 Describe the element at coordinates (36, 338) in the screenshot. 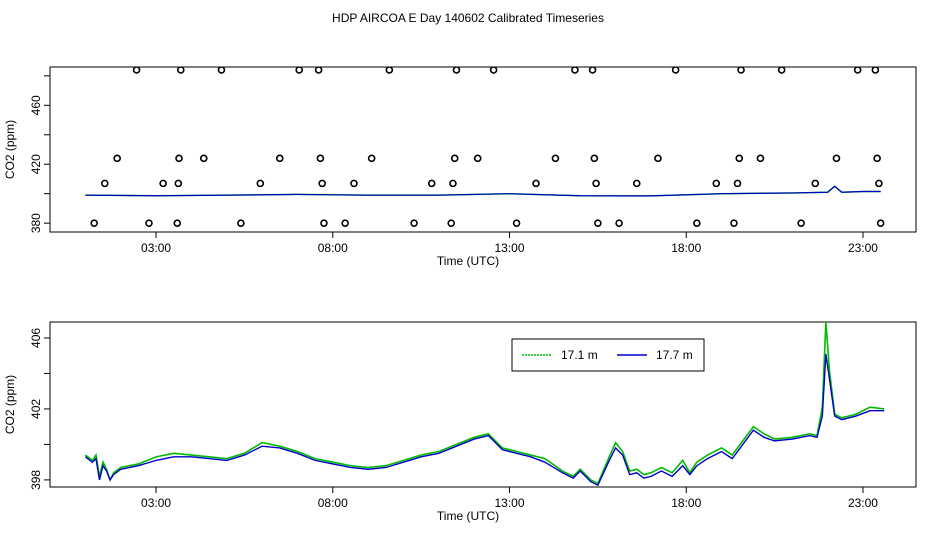

I see `y-tick-label: 406` at that location.